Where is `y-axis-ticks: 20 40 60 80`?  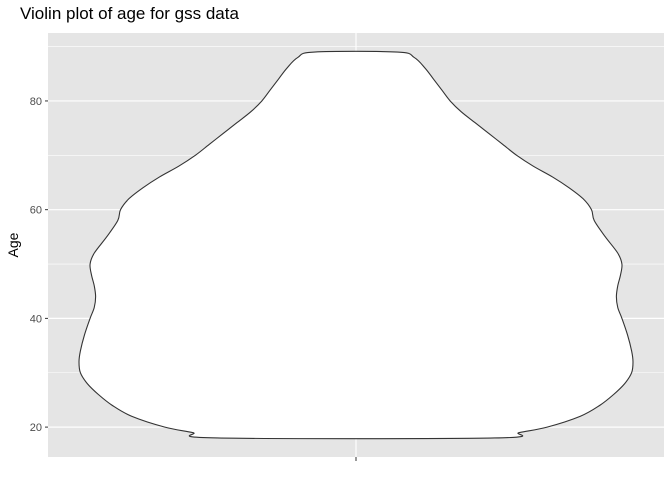
y-axis-ticks: 20 40 60 80 is located at coordinates (39, 265).